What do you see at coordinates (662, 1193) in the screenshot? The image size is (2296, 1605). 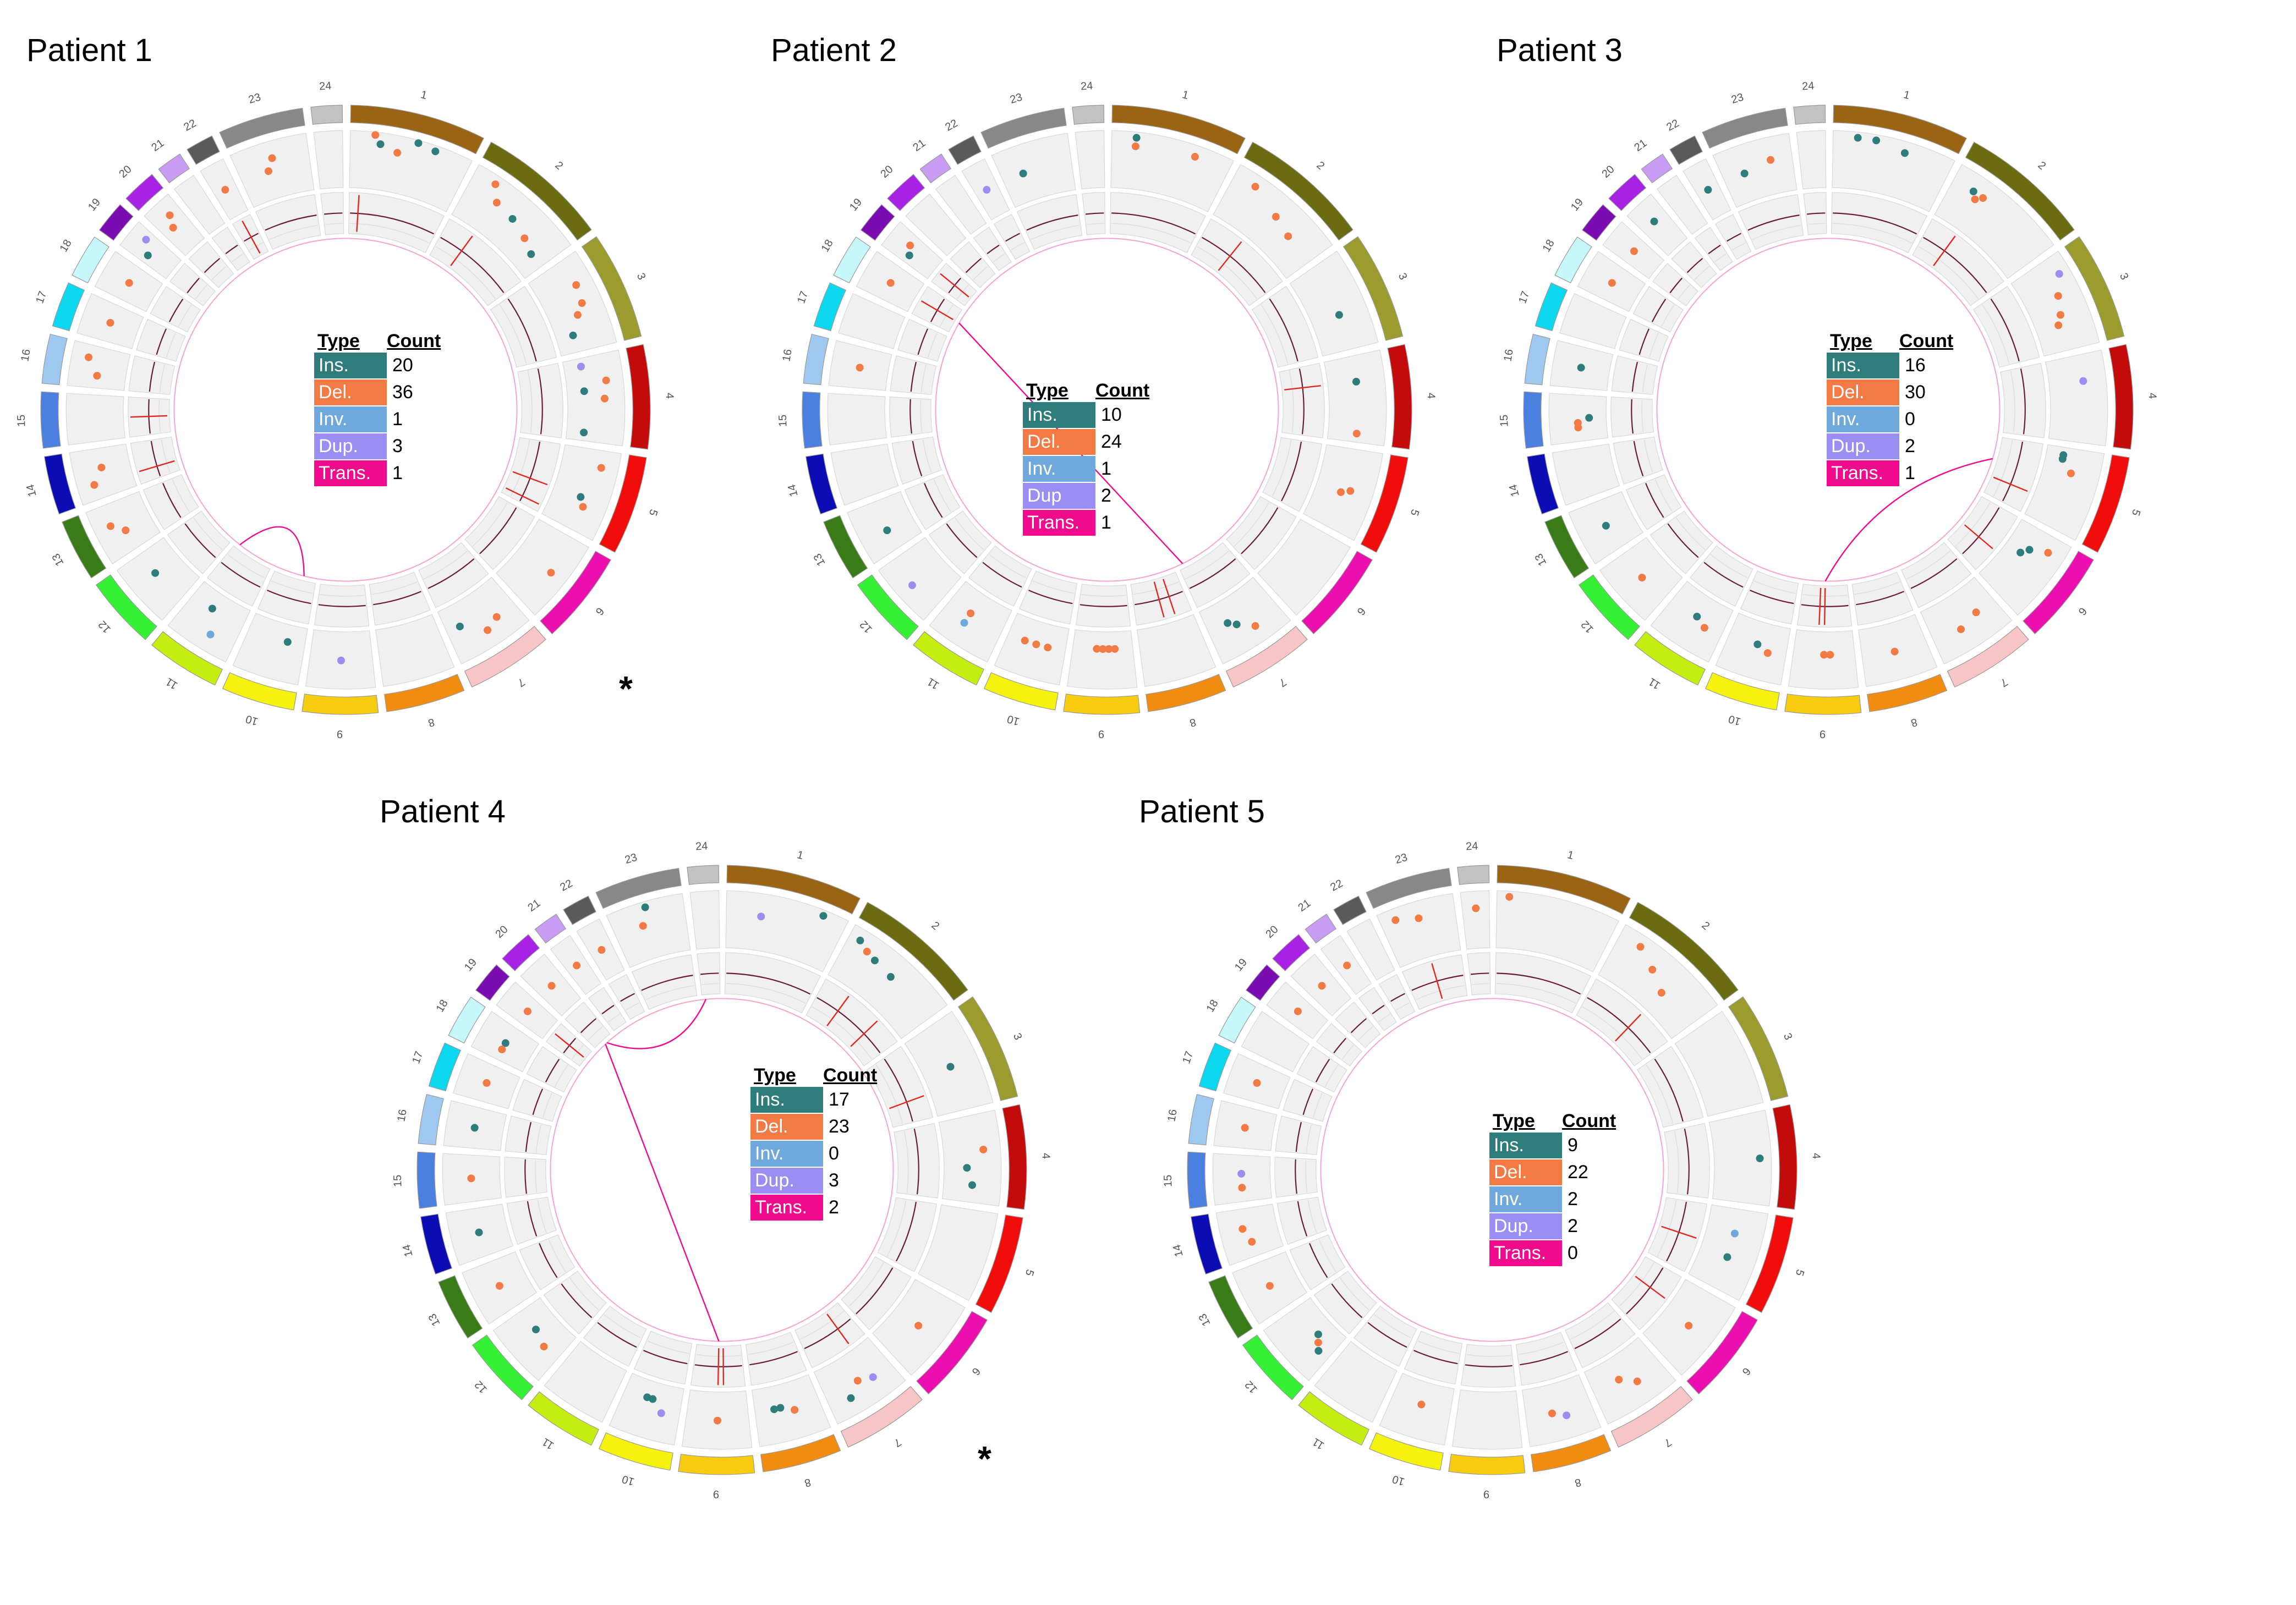 I see `translocation-link` at bounding box center [662, 1193].